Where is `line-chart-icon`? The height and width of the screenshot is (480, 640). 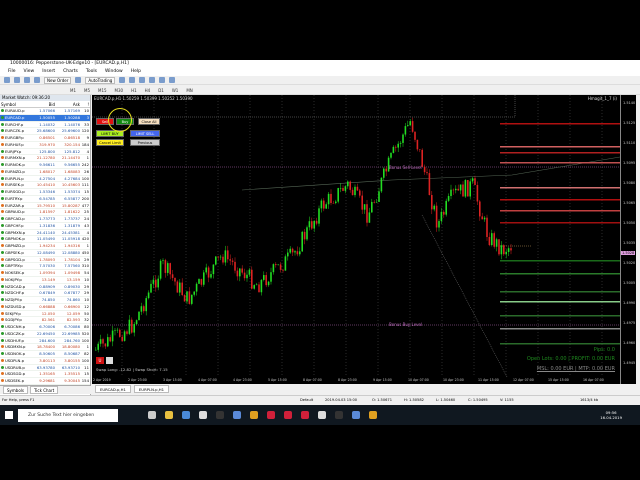 line-chart-icon is located at coordinates (142, 80).